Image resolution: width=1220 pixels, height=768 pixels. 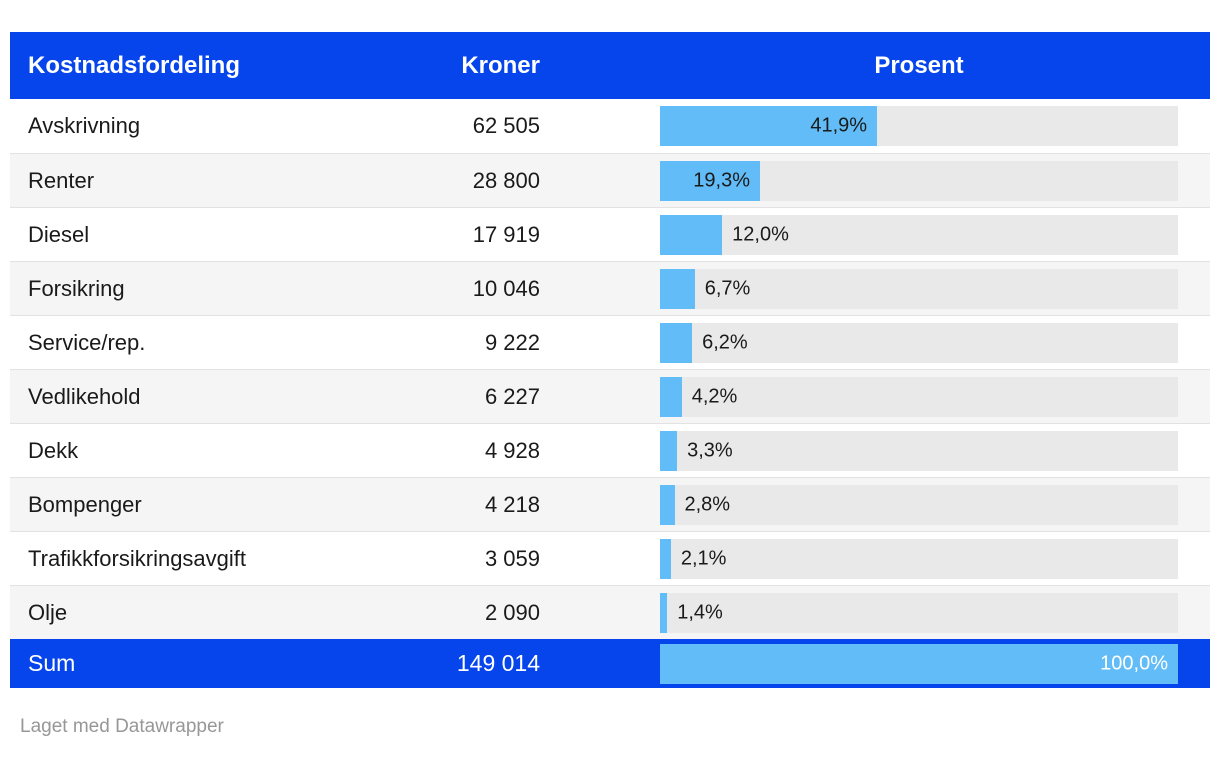 I want to click on table-row: Avskrivning 62 505 41,9%, so click(x=610, y=126).